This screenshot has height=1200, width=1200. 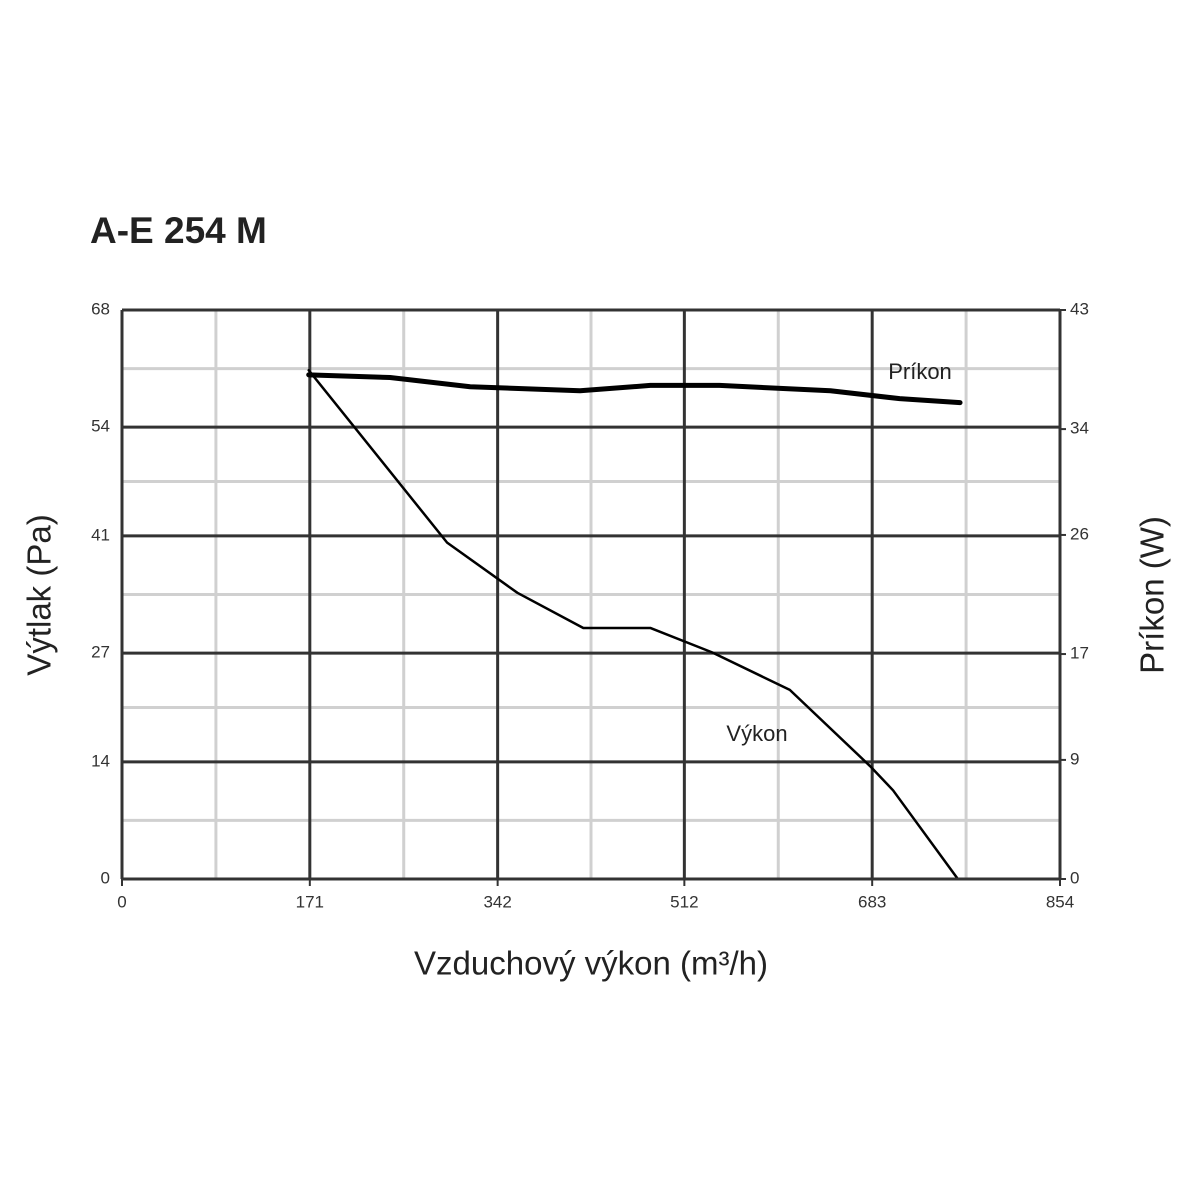 What do you see at coordinates (100, 760) in the screenshot?
I see `y-tick-label: 14` at bounding box center [100, 760].